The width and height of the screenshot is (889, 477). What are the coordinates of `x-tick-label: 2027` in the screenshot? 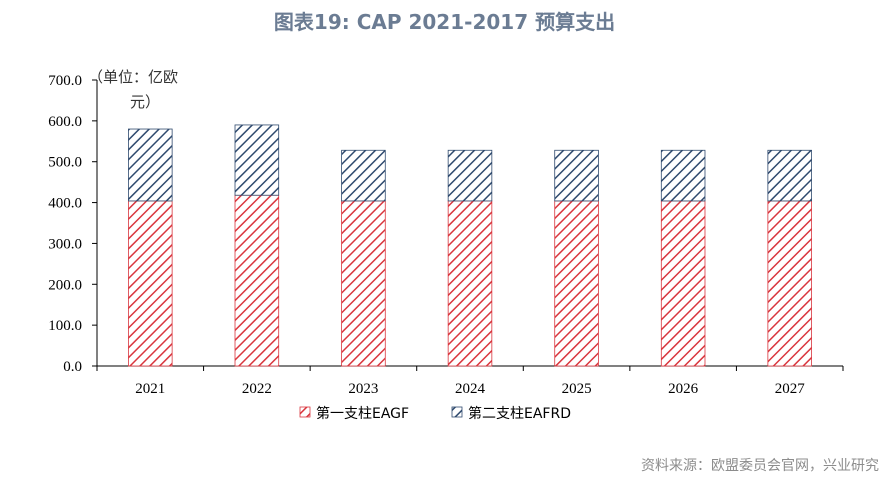 It's located at (790, 389).